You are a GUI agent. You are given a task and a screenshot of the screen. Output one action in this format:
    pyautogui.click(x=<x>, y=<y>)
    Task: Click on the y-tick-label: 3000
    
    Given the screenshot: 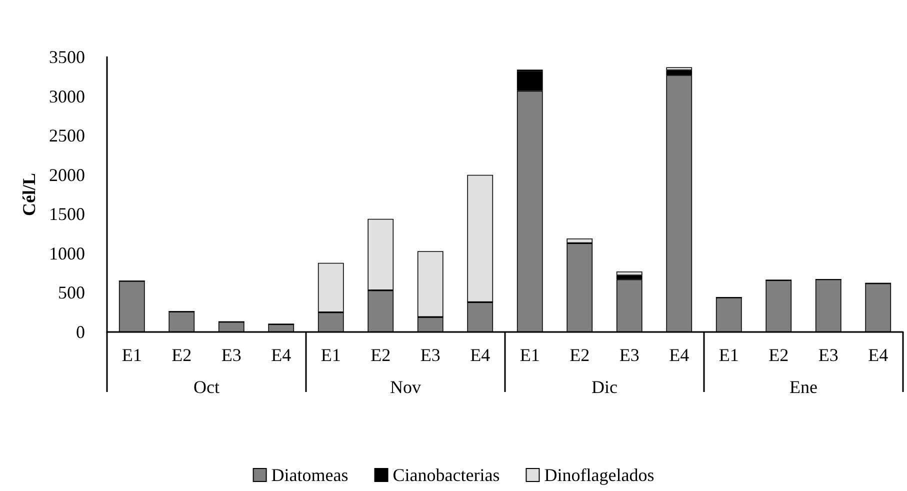 What is the action you would take?
    pyautogui.click(x=67, y=96)
    